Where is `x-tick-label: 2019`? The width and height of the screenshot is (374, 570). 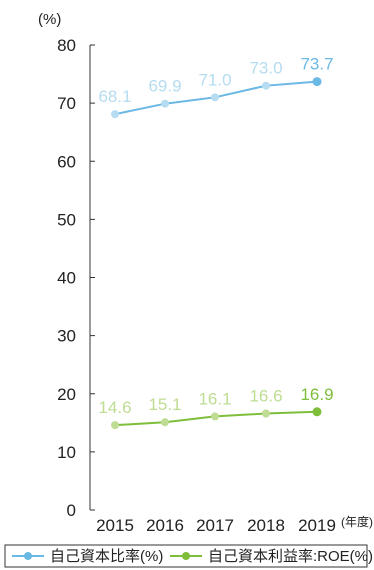
x-tick-label: 2019 is located at coordinates (317, 525).